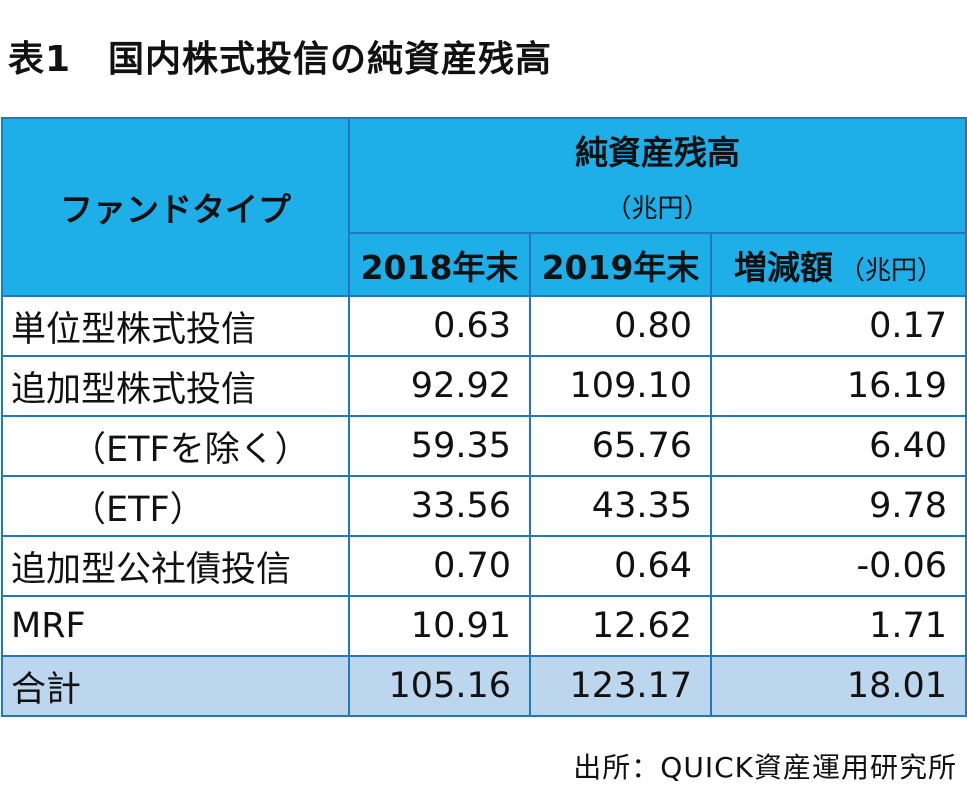  Describe the element at coordinates (439, 566) in the screenshot. I see `value-2018: 0.70` at that location.